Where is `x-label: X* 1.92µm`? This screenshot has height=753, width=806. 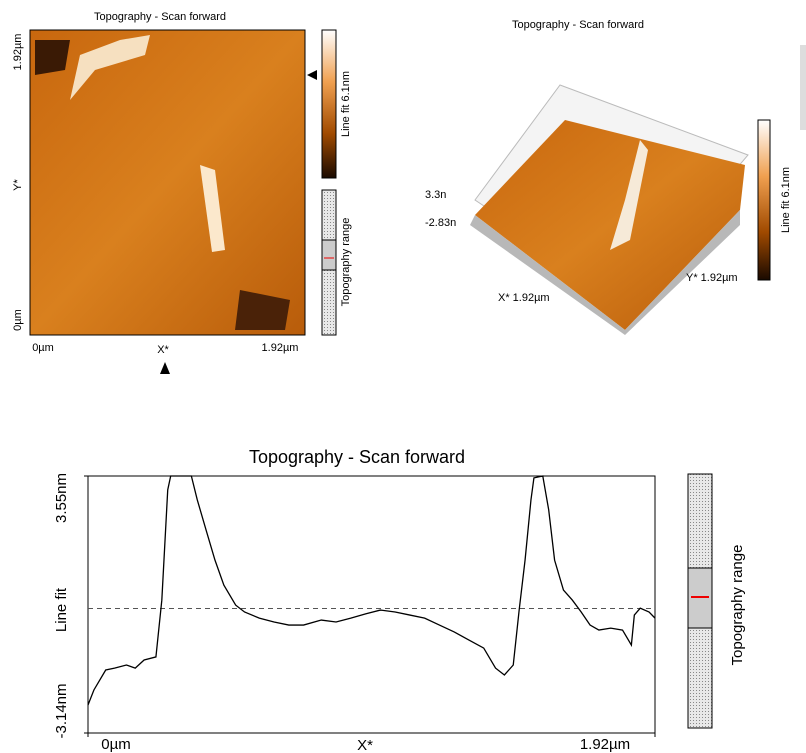
x-label: X* 1.92µm is located at coordinates (524, 298).